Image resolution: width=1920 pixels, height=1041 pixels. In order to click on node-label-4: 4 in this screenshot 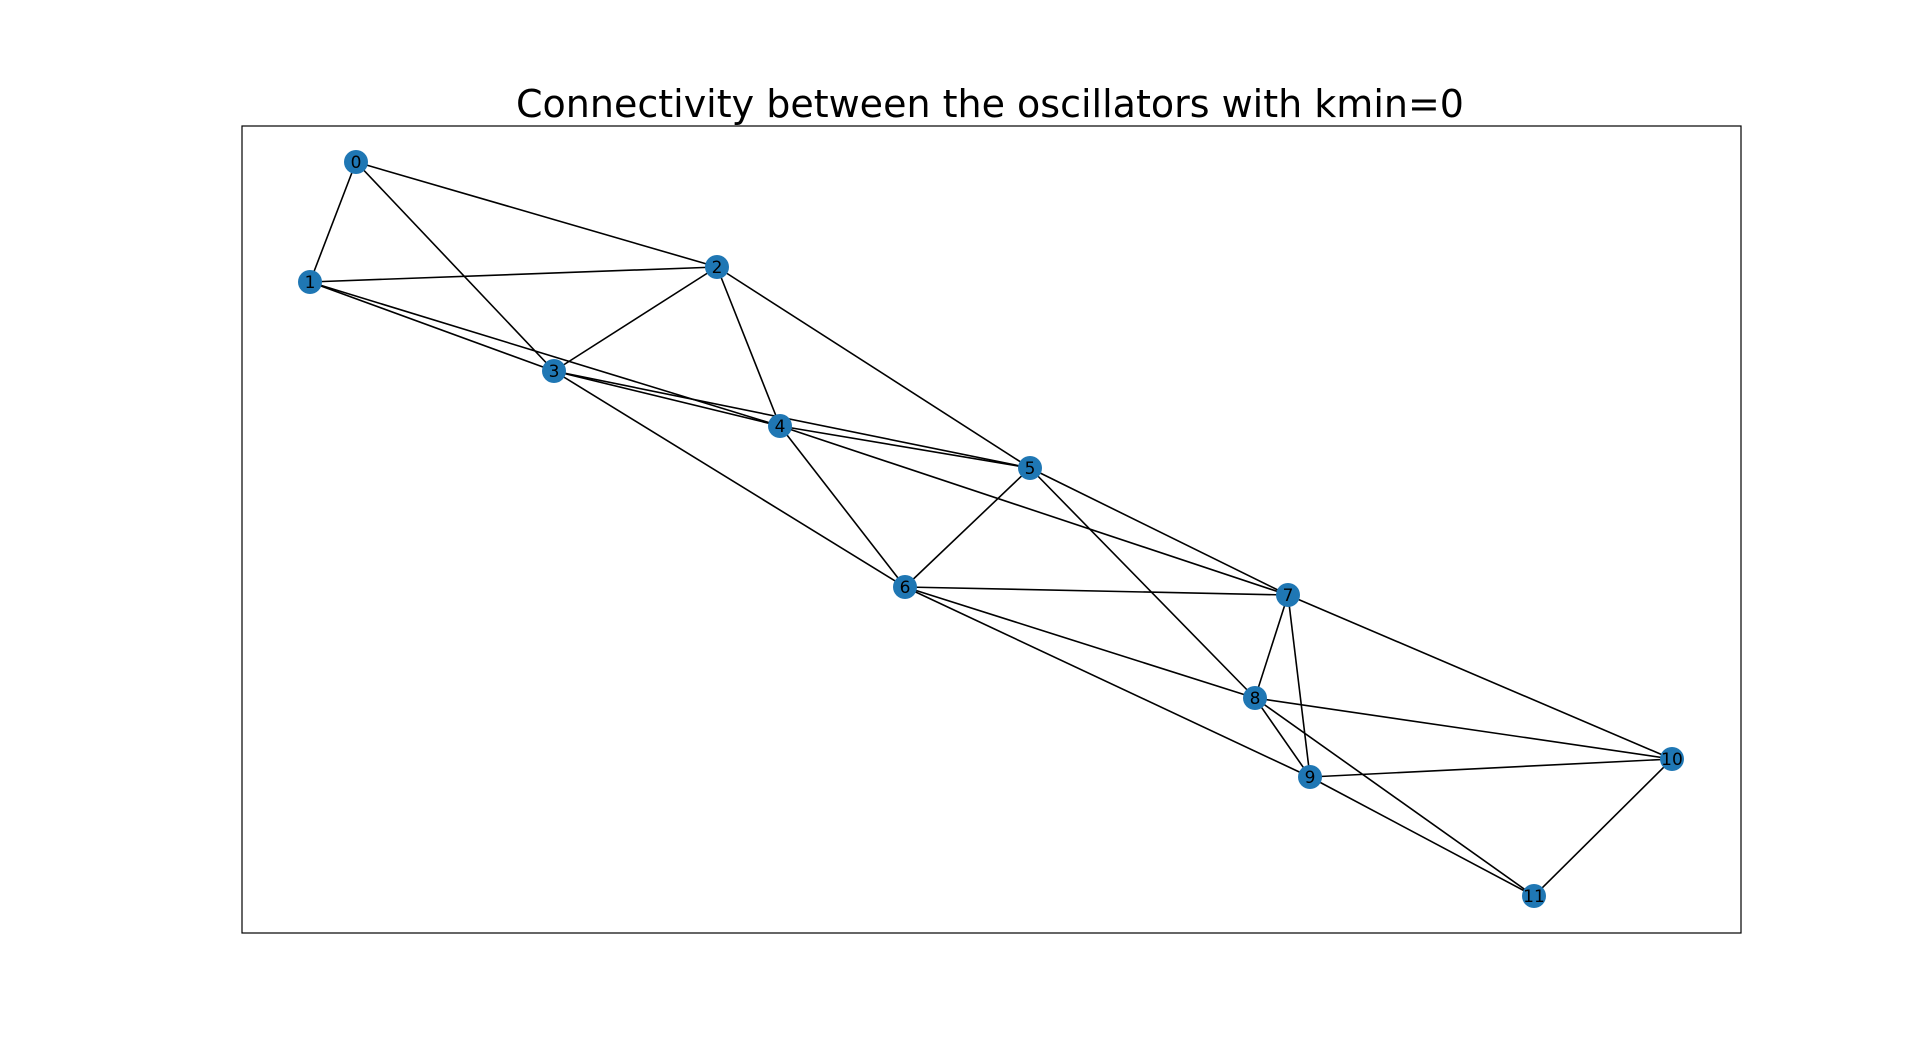, I will do `click(780, 427)`.